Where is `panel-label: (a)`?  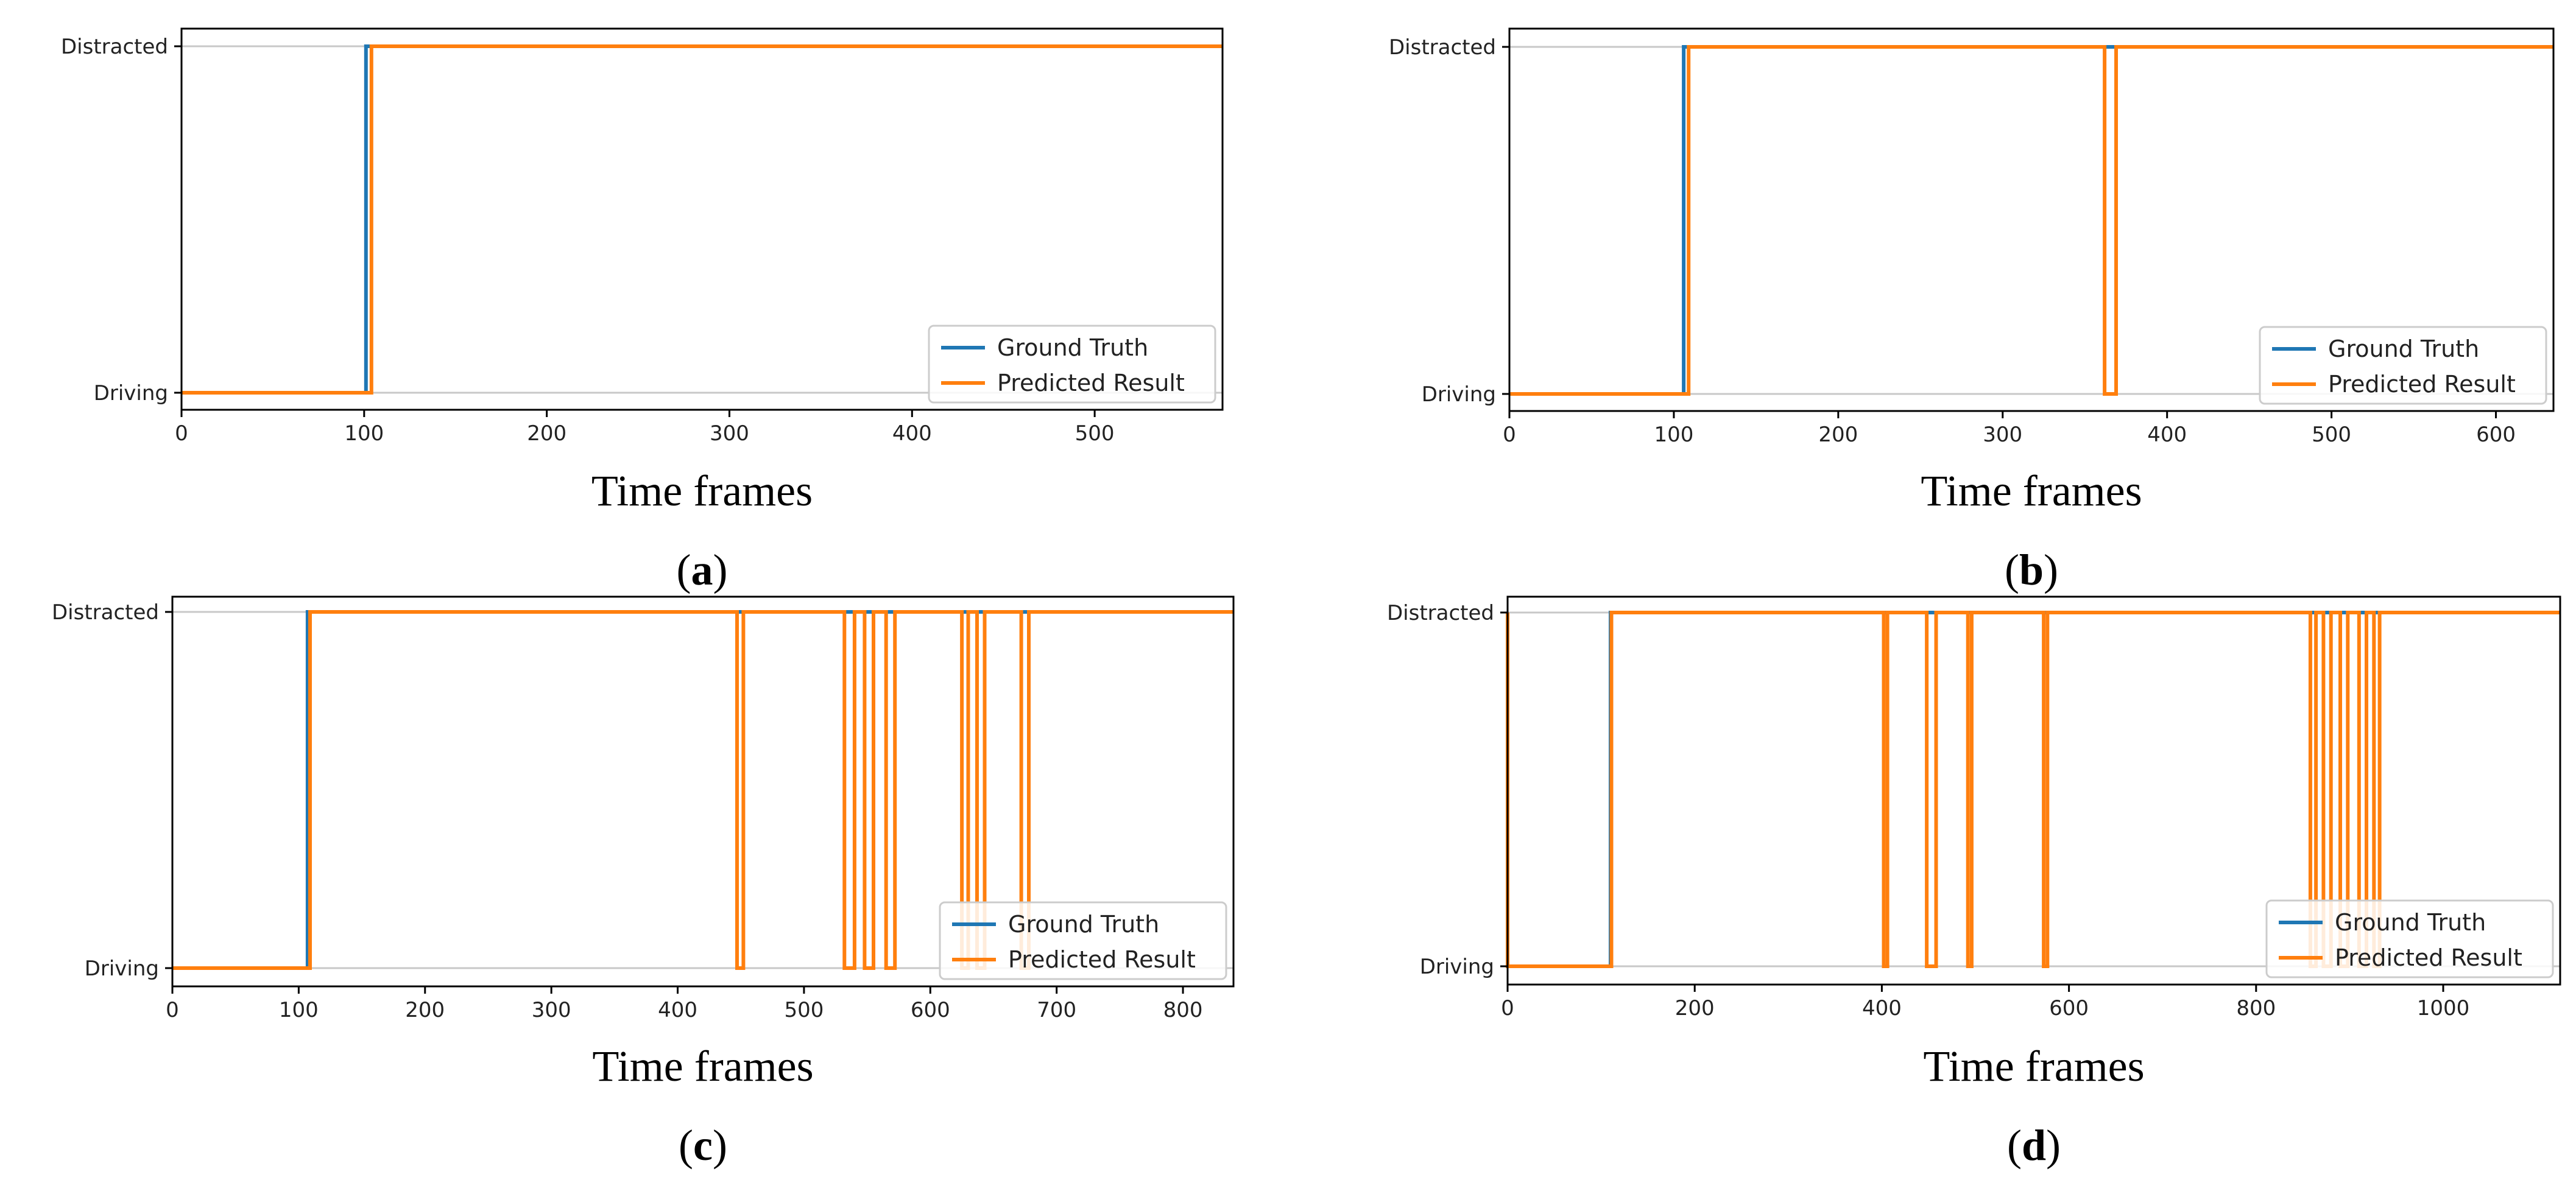
panel-label: (a) is located at coordinates (702, 570).